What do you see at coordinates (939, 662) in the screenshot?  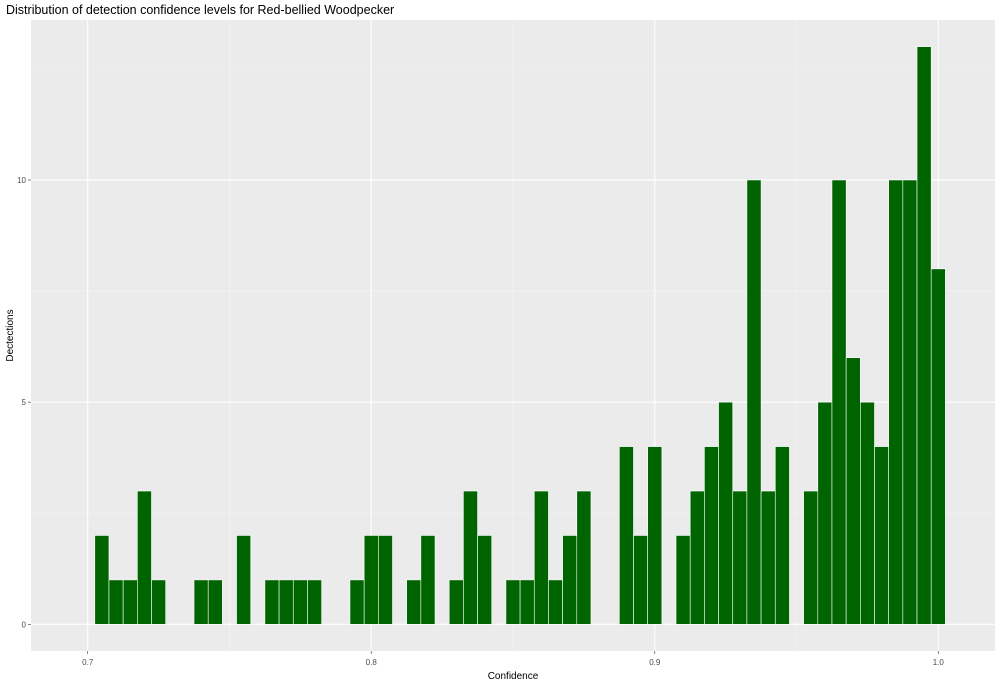 I see `x-tick-label: 1.0` at bounding box center [939, 662].